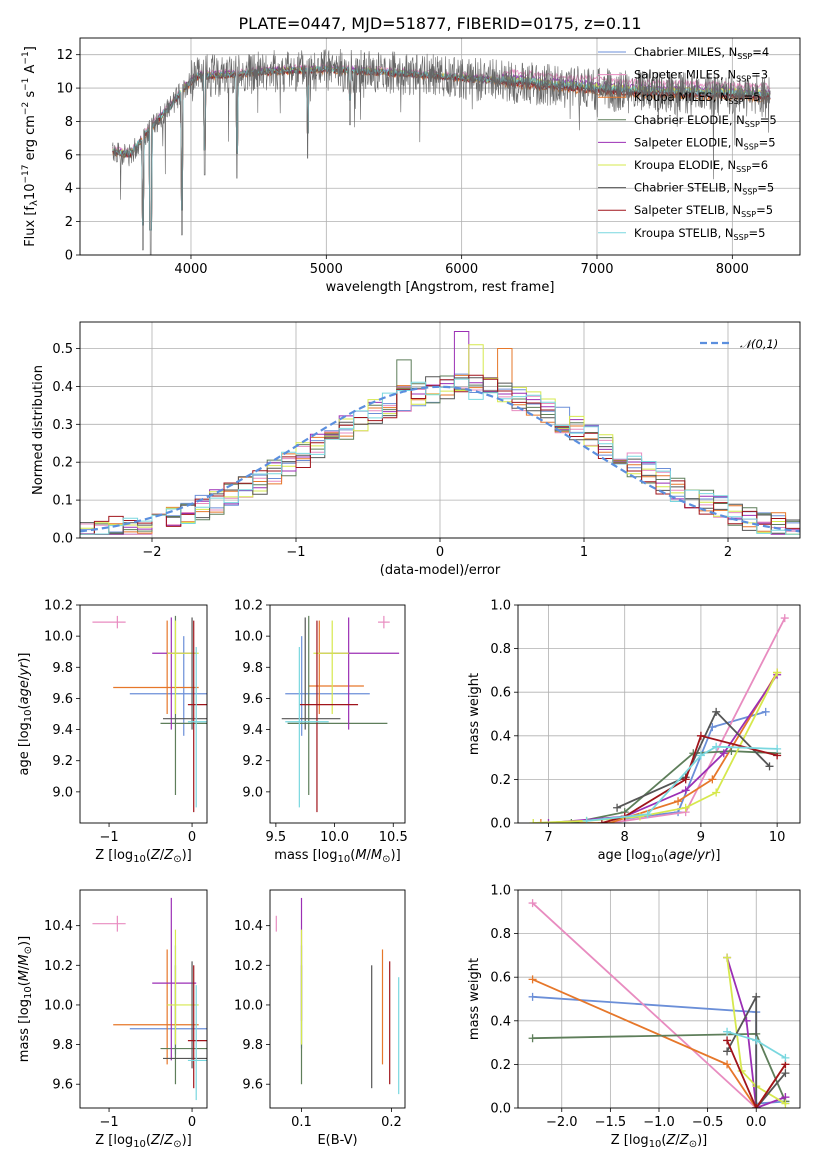  I want to click on tick-label-x: 7000, so click(596, 269).